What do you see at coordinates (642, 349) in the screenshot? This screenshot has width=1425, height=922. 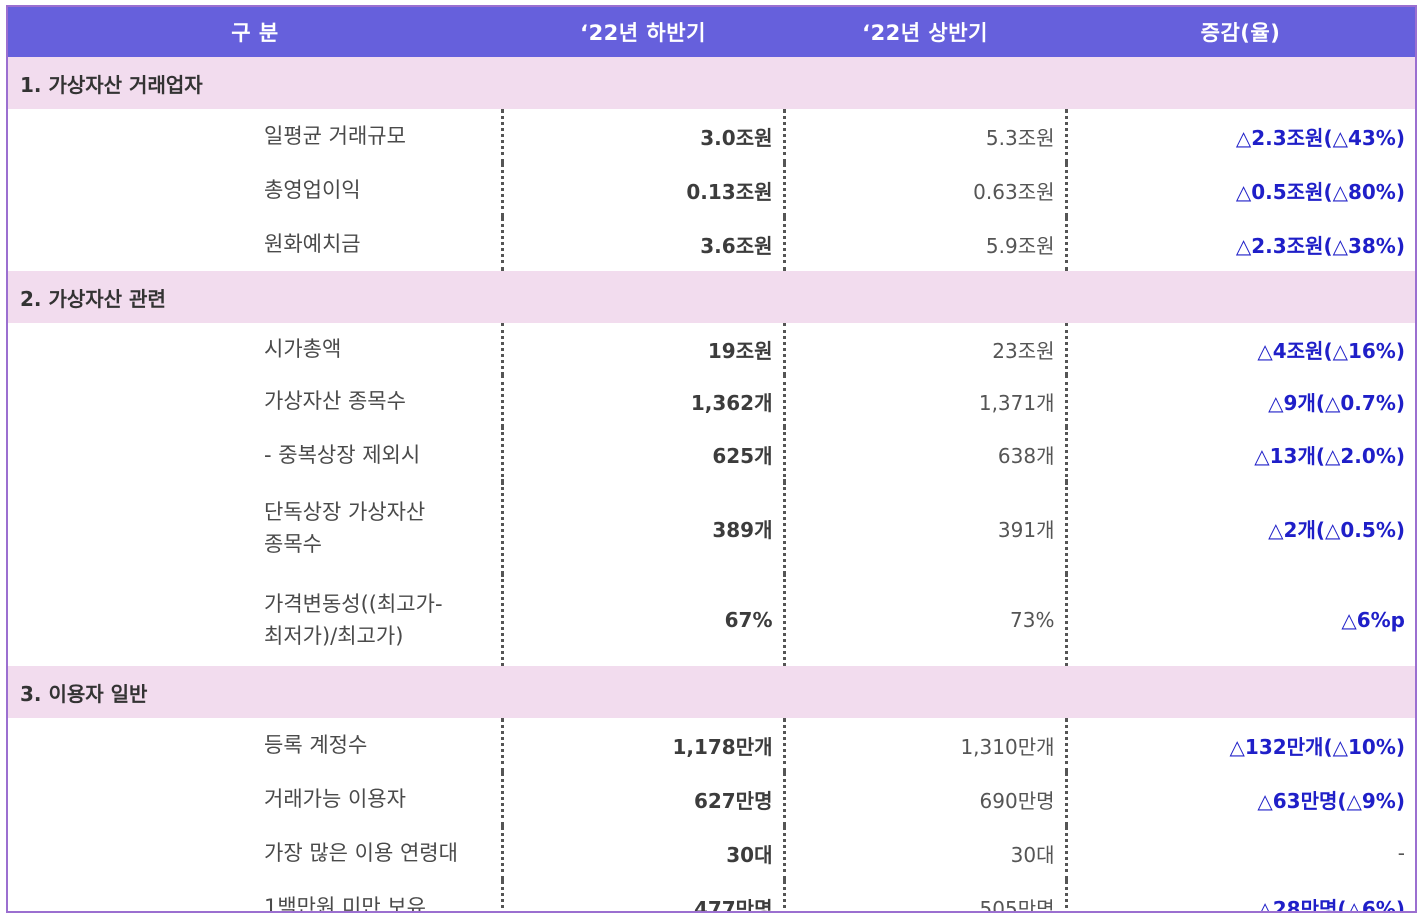 I see `value-2022-h2: 19조원` at bounding box center [642, 349].